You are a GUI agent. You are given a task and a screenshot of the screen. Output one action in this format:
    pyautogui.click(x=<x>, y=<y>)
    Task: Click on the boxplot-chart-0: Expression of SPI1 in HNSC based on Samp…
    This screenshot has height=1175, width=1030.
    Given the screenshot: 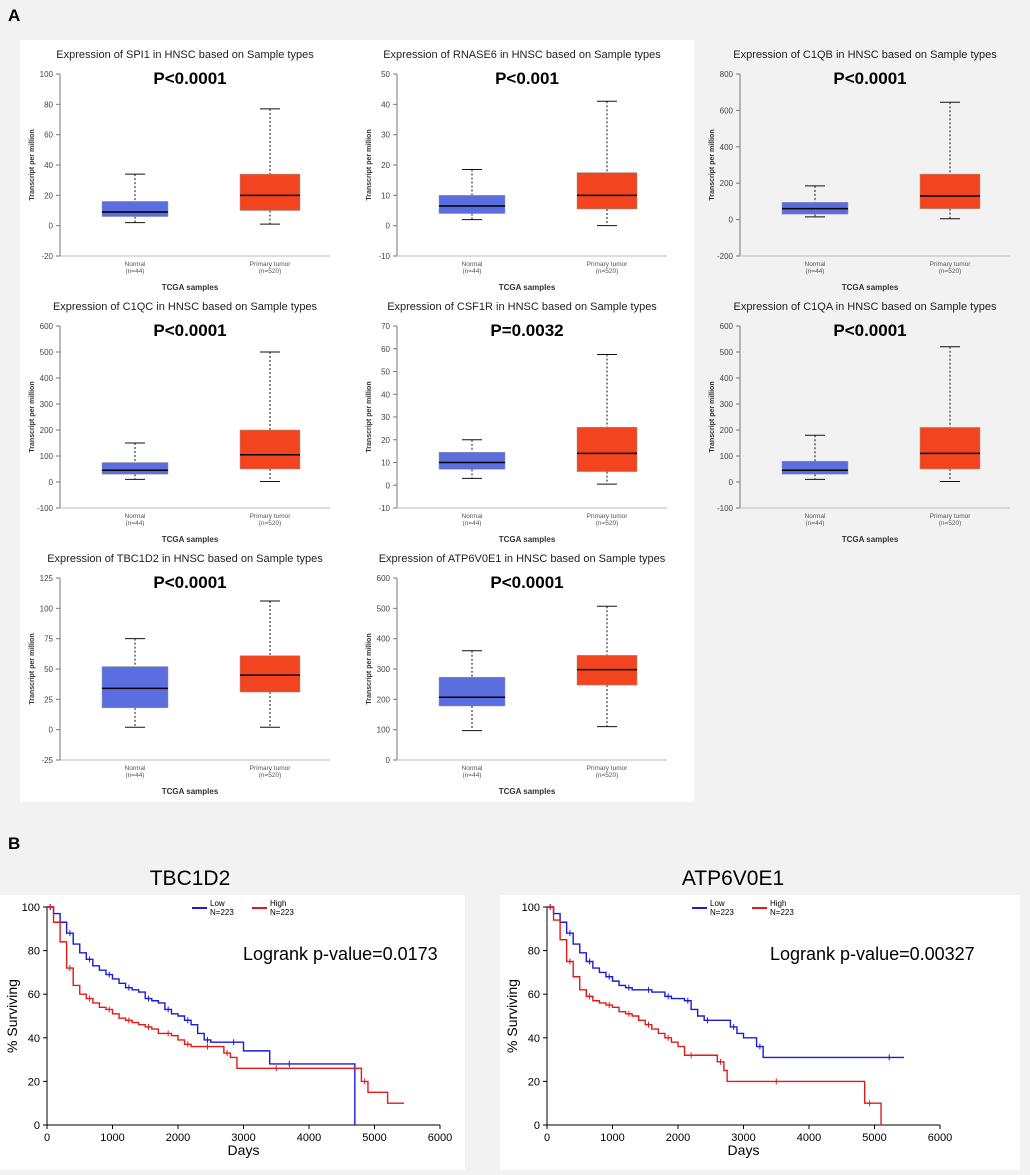 What is the action you would take?
    pyautogui.click(x=179, y=170)
    